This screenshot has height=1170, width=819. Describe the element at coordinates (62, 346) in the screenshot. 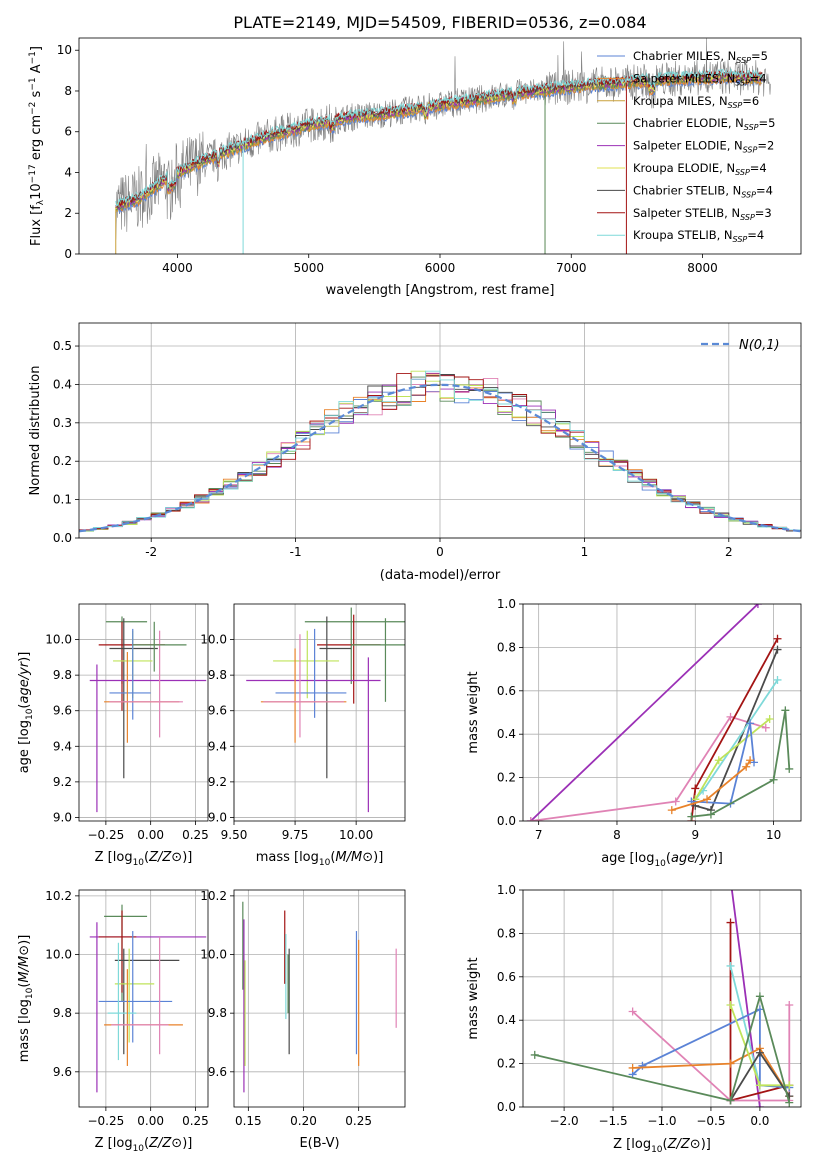

I see `y-tick-label: 0.5` at that location.